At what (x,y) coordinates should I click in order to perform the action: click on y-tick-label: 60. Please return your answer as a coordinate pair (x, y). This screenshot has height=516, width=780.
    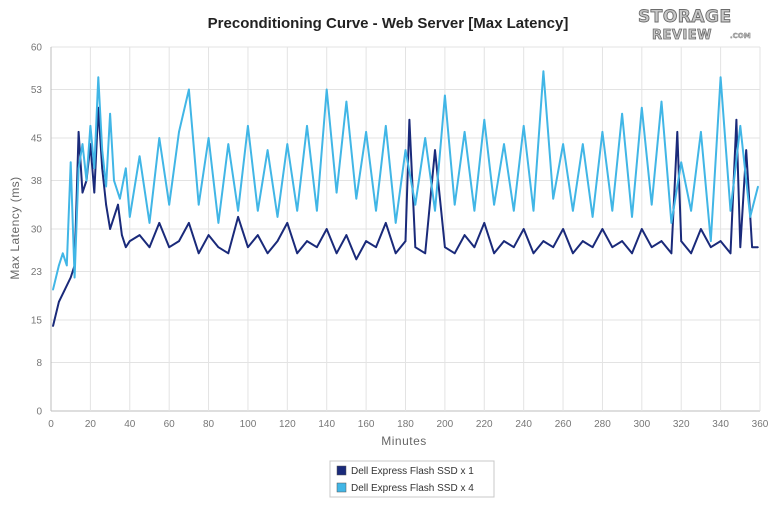
    Looking at the image, I should click on (37, 48).